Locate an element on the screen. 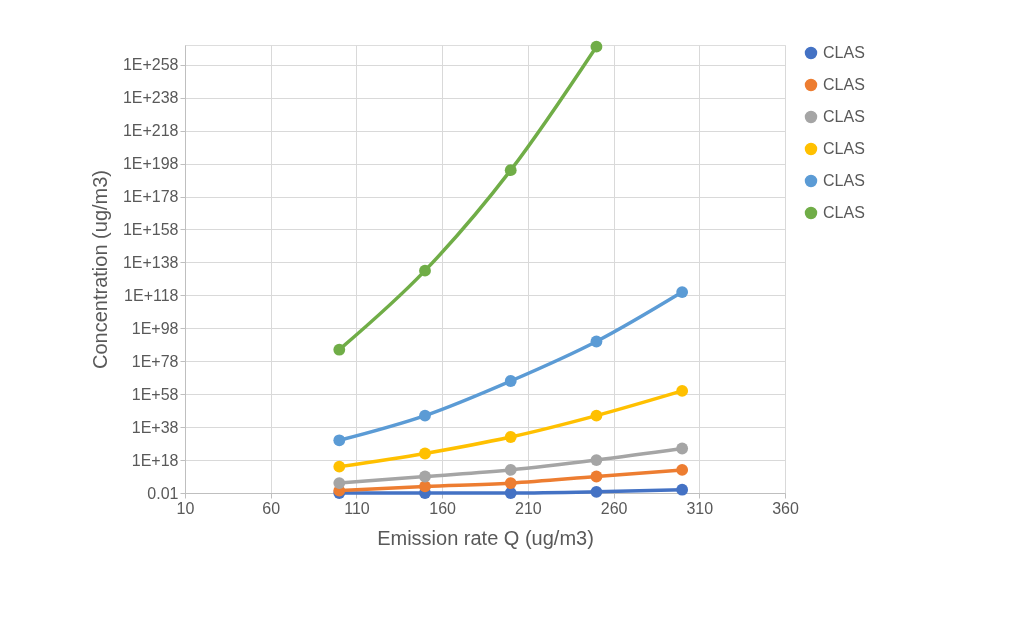  x-tick-label: 310 is located at coordinates (700, 508).